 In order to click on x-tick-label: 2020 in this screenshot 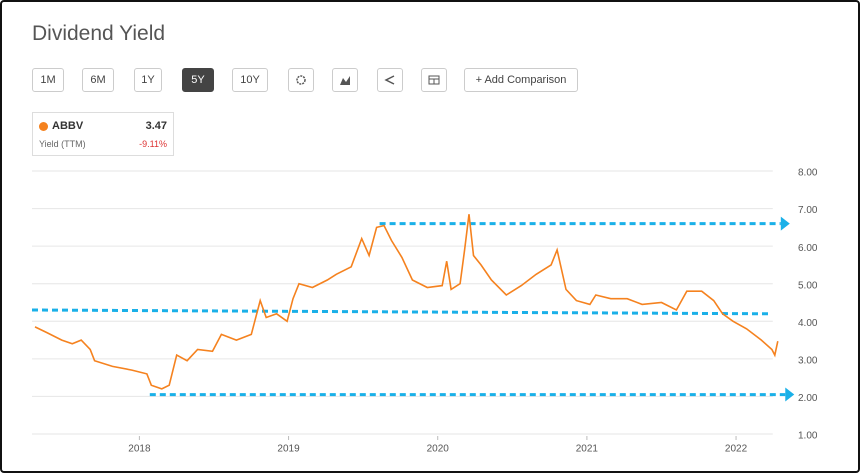, I will do `click(438, 449)`.